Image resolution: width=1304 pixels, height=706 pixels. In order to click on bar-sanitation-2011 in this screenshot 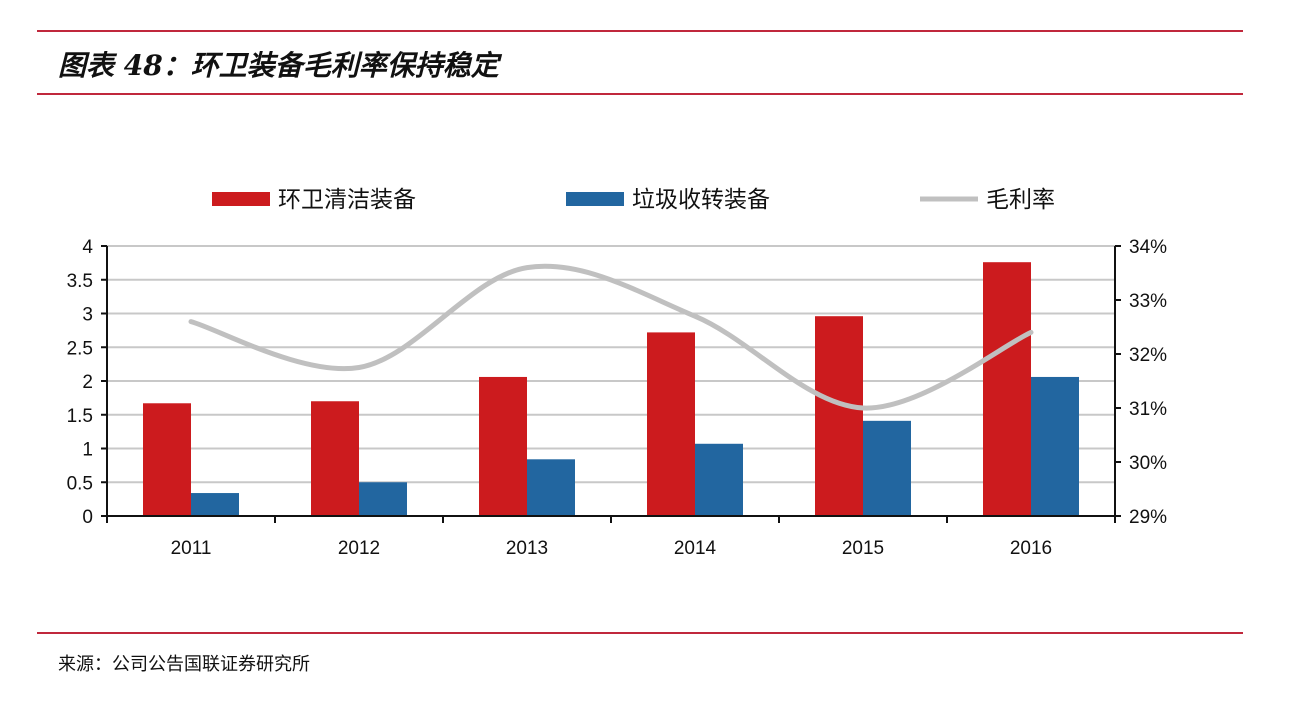, I will do `click(167, 459)`.